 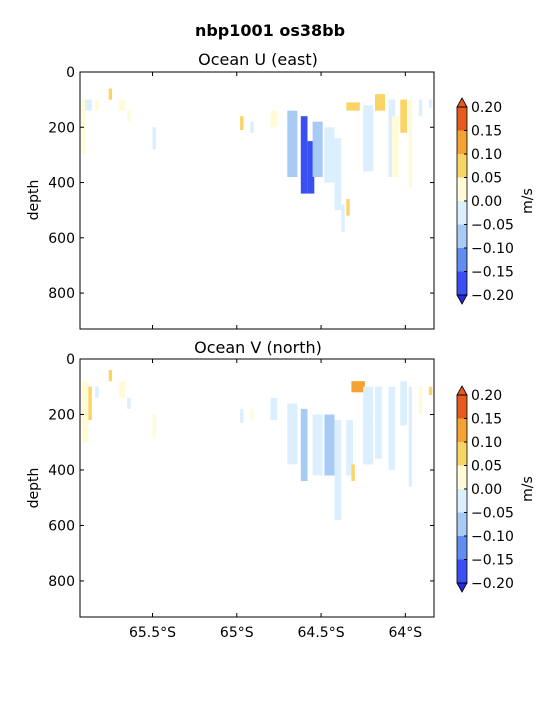 I want to click on ocean-v-colorbar: −0.20 −0.15 −0.10 −0.05 0.00 0.05 0.10 0.15 0.20, so click(x=485, y=489).